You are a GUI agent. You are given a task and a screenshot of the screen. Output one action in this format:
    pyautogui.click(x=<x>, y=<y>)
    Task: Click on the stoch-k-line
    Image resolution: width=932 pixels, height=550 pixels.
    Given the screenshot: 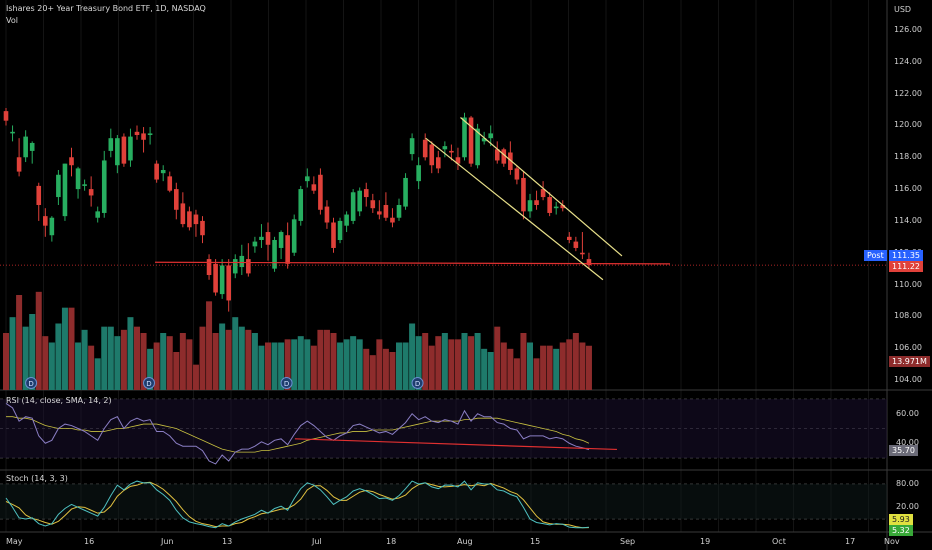 What is the action you would take?
    pyautogui.click(x=297, y=504)
    